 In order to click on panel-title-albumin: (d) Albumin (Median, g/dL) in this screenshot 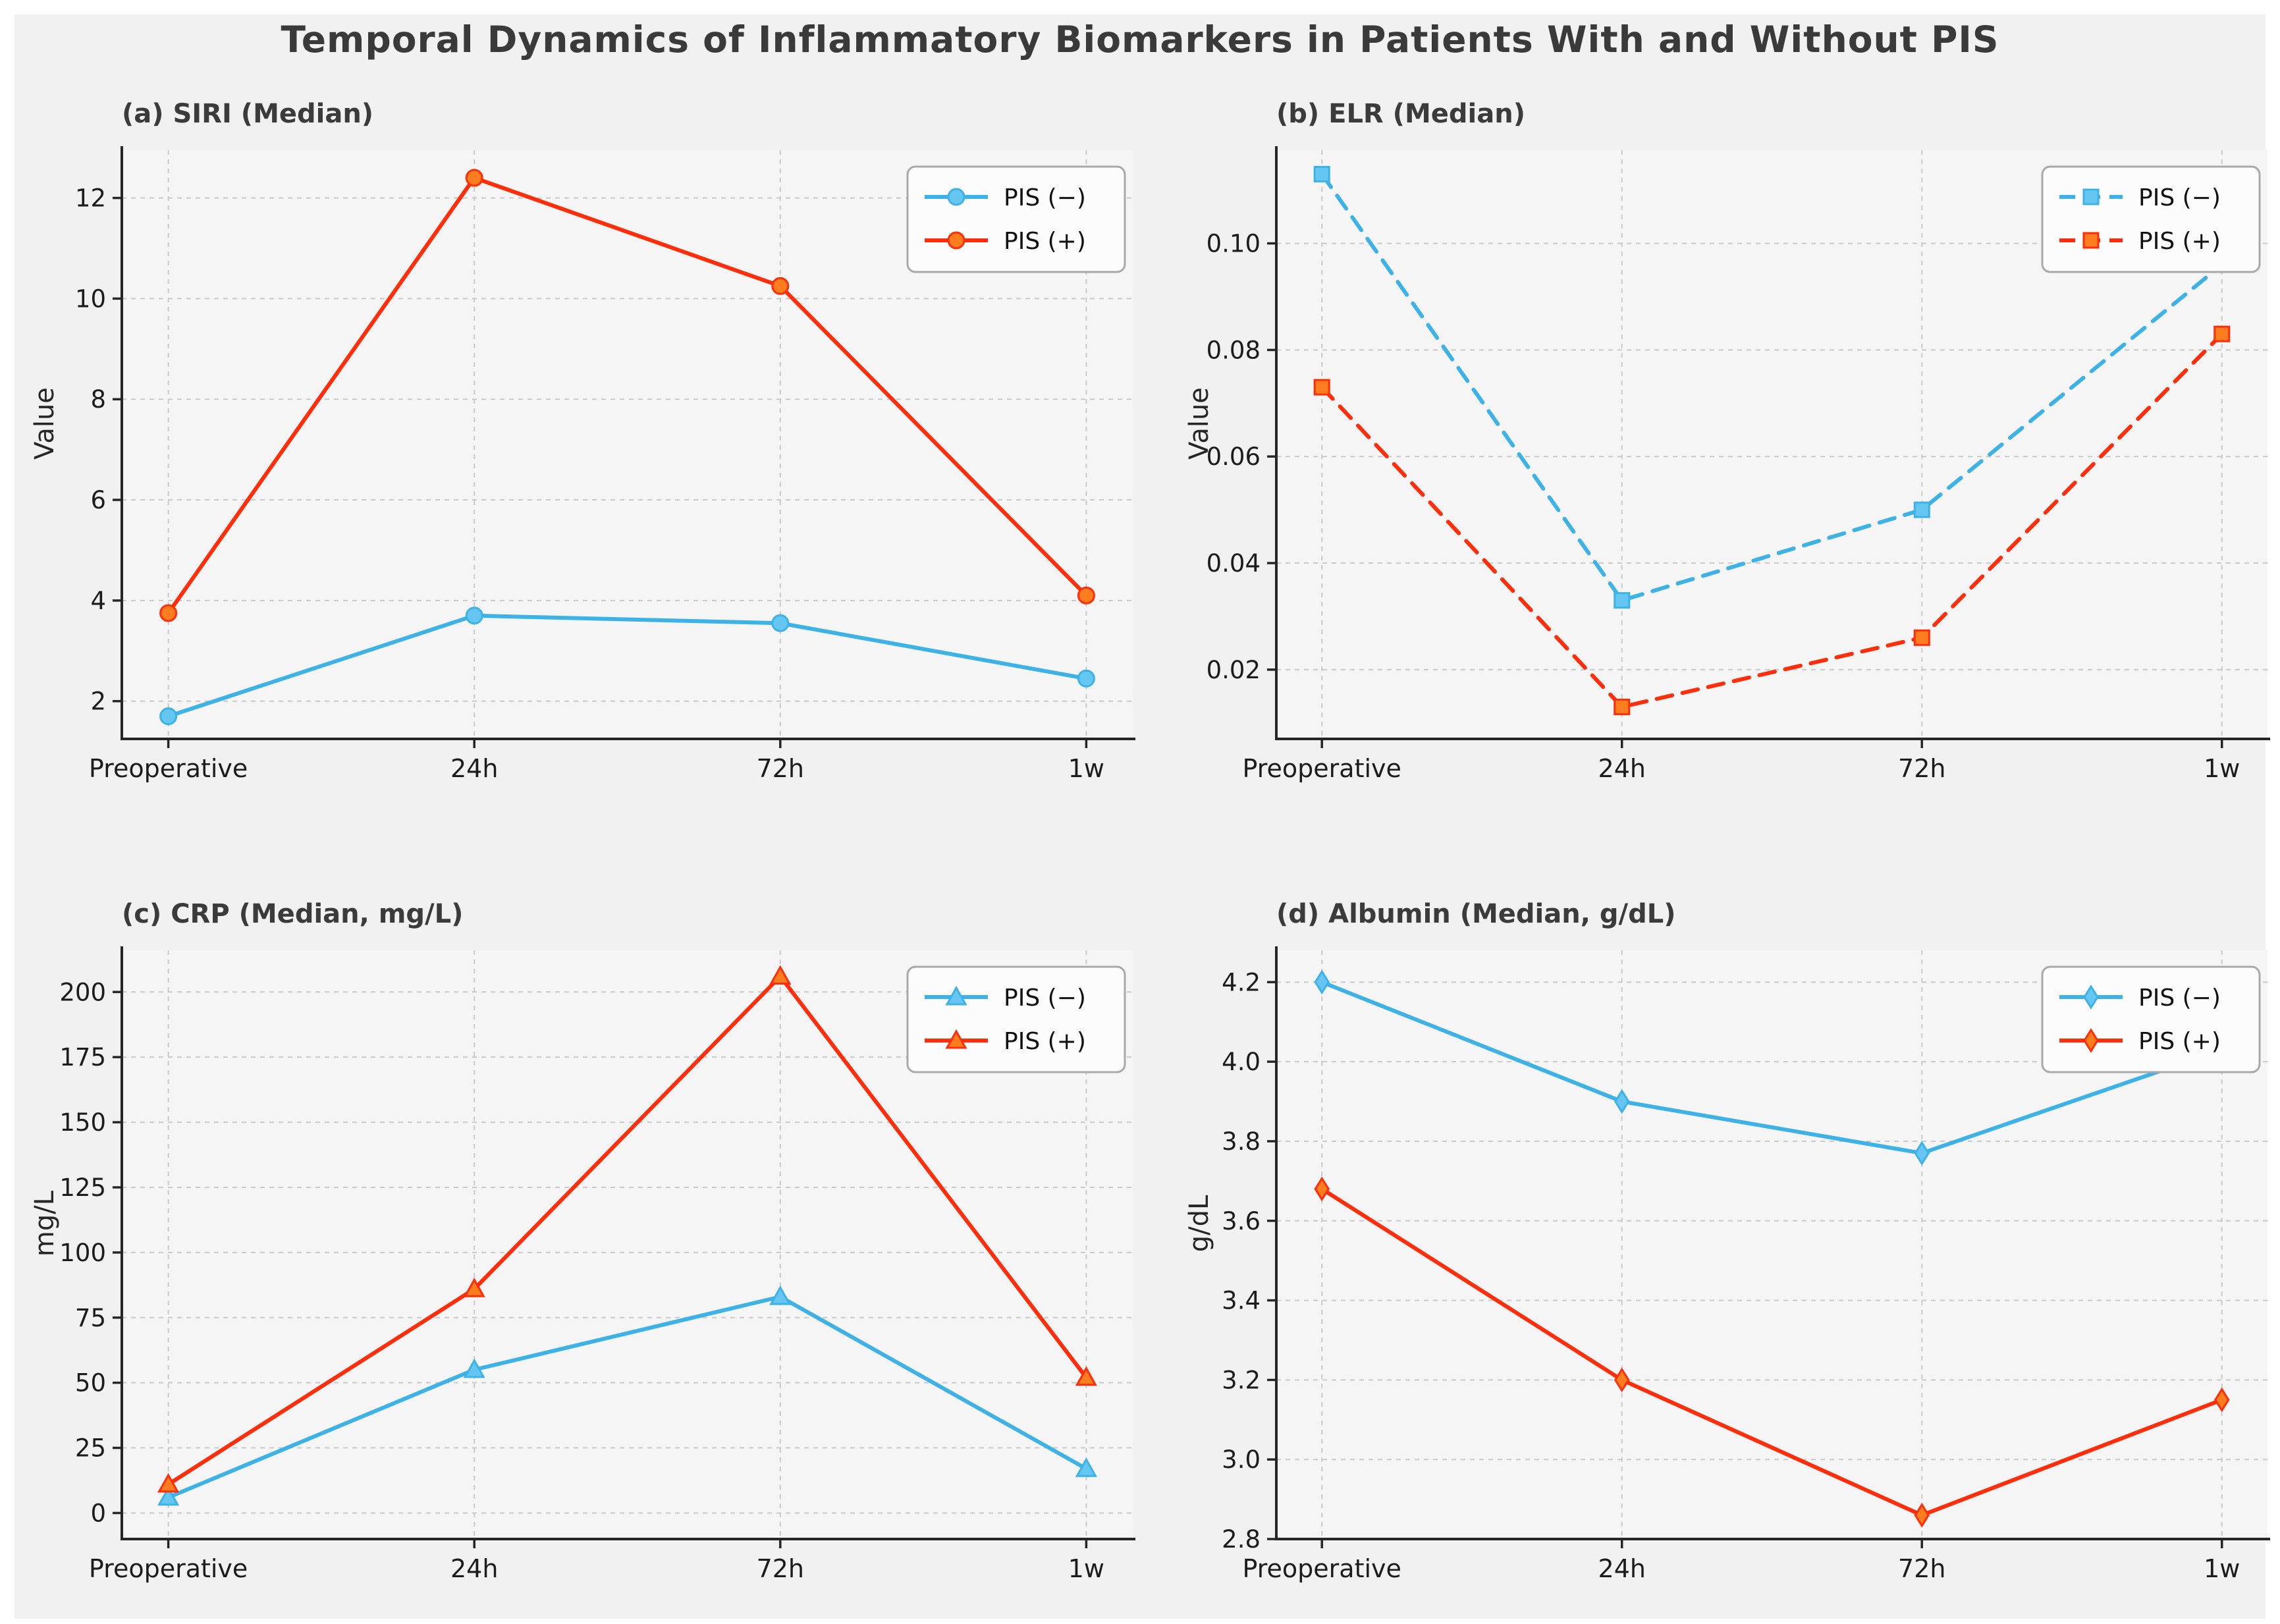, I will do `click(1476, 914)`.